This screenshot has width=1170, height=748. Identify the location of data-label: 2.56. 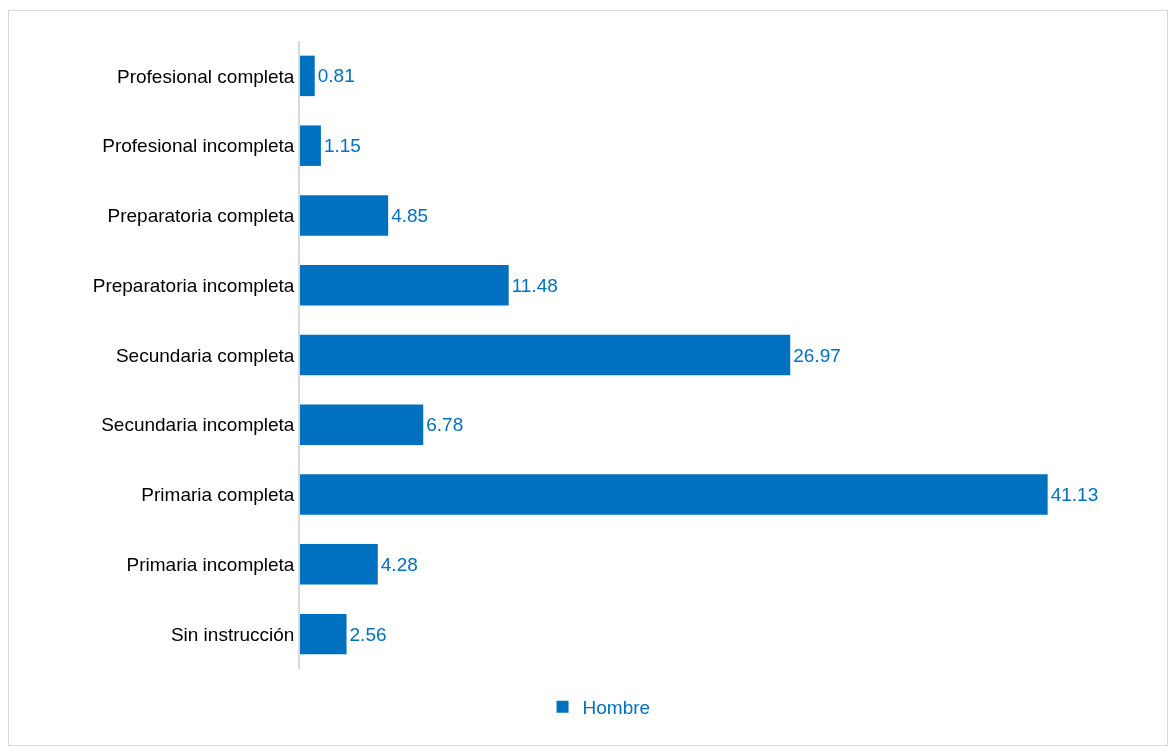
(368, 634).